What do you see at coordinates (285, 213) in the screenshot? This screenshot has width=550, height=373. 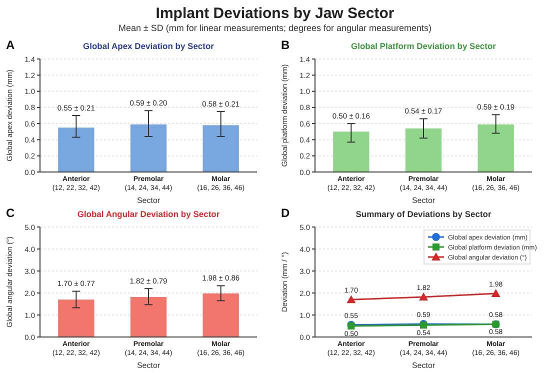 I see `text: D` at bounding box center [285, 213].